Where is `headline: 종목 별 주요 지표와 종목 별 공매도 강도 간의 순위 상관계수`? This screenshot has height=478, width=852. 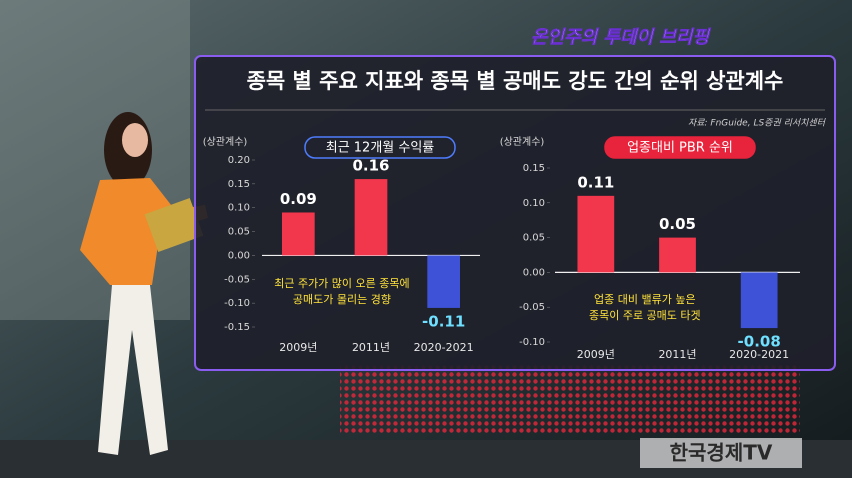 headline: 종목 별 주요 지표와 종목 별 공매도 강도 간의 순위 상관계수 is located at coordinates (515, 81).